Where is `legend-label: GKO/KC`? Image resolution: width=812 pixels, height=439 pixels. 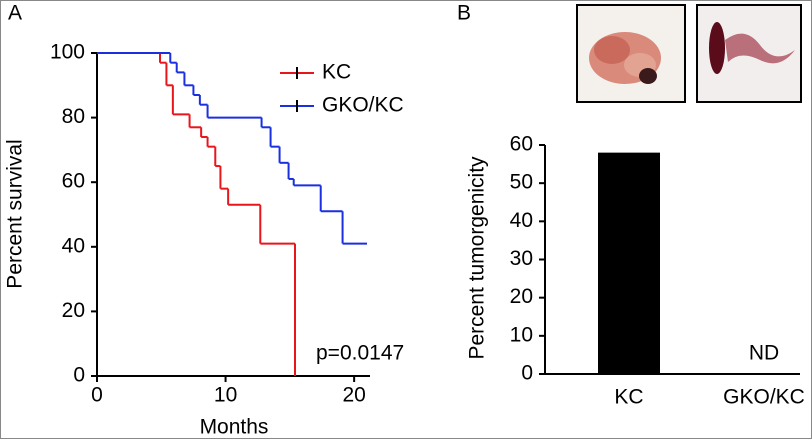
legend-label: GKO/KC is located at coordinates (363, 105).